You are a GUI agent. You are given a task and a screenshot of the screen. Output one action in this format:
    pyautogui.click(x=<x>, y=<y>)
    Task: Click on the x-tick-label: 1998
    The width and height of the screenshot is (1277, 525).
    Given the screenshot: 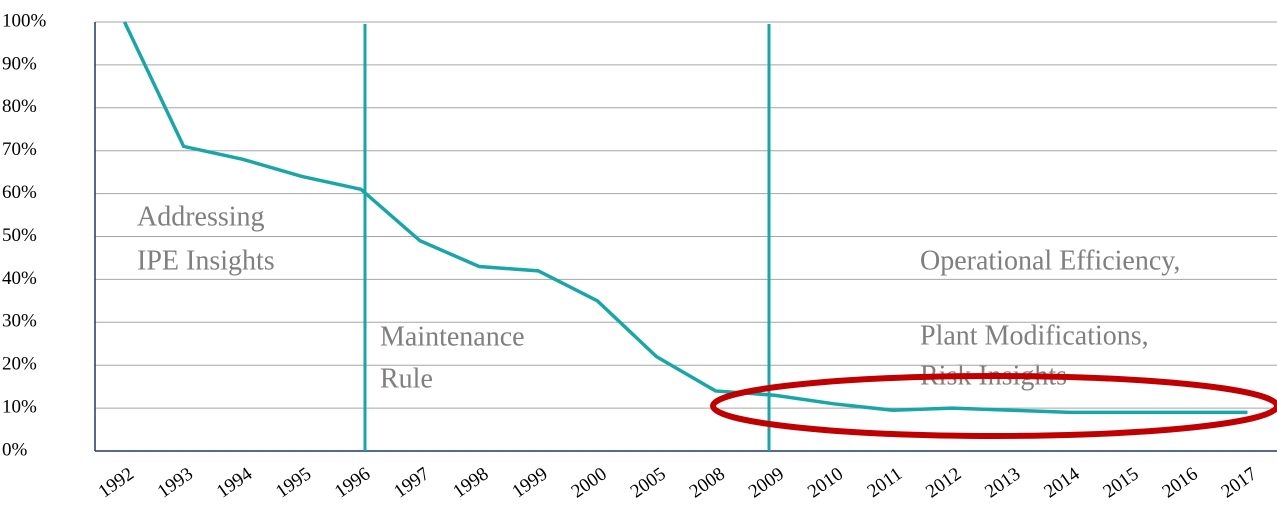 What is the action you would take?
    pyautogui.click(x=470, y=482)
    